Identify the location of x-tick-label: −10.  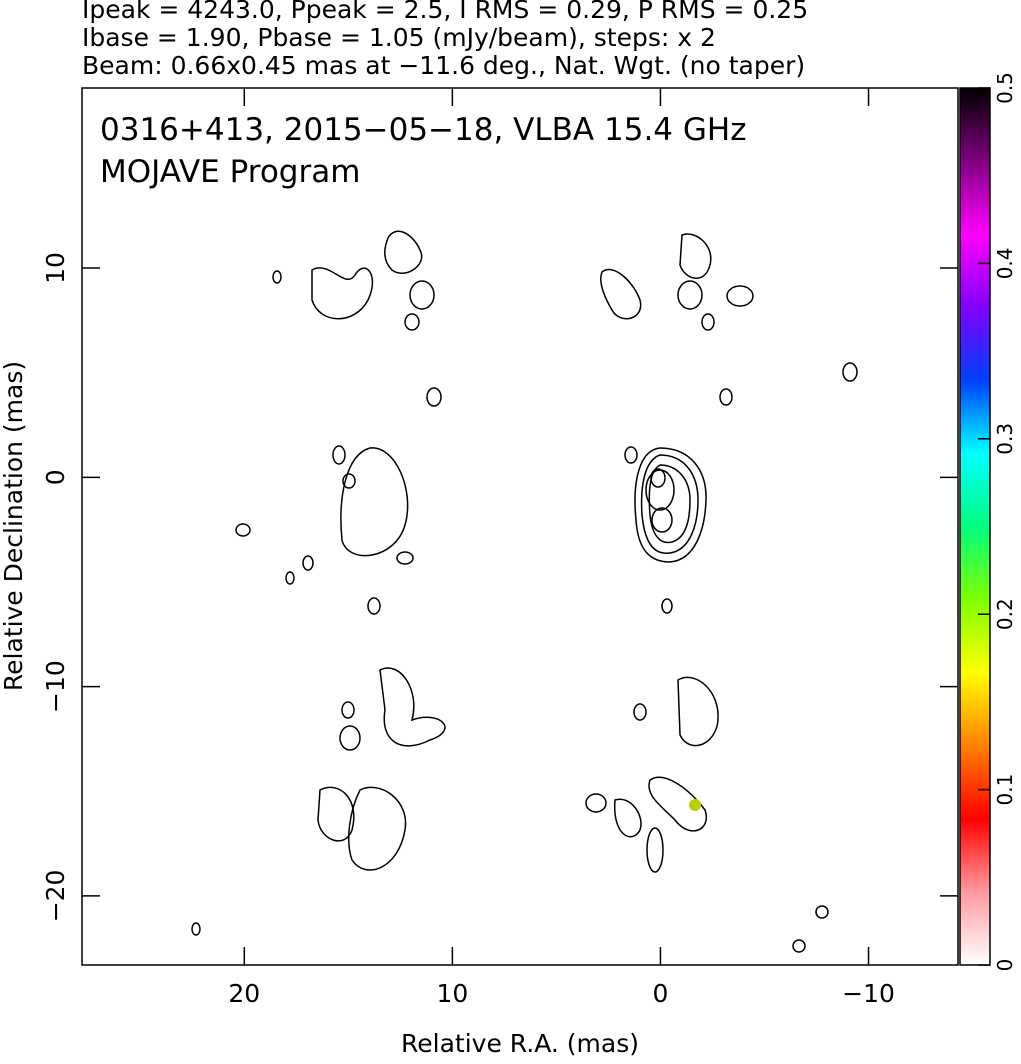
(868, 993).